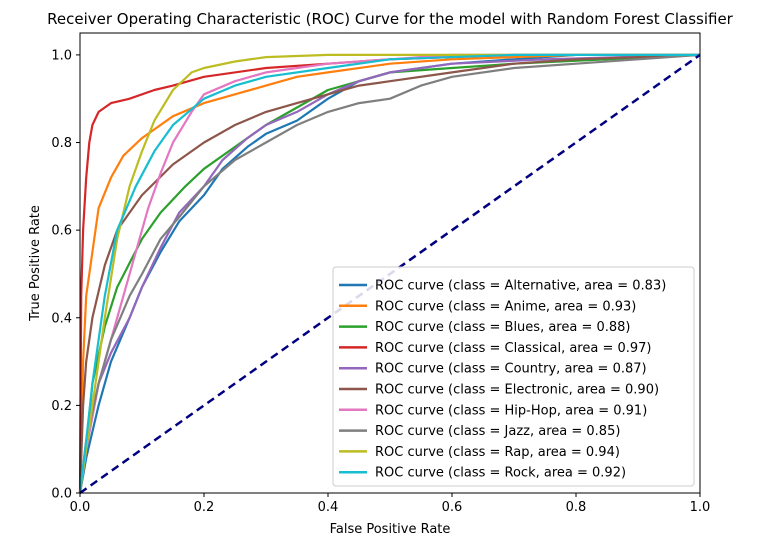 This screenshot has width=779, height=547. Describe the element at coordinates (500, 473) in the screenshot. I see `legend-entry-label: ROC curve (class = Rock, area = 0.92)` at that location.